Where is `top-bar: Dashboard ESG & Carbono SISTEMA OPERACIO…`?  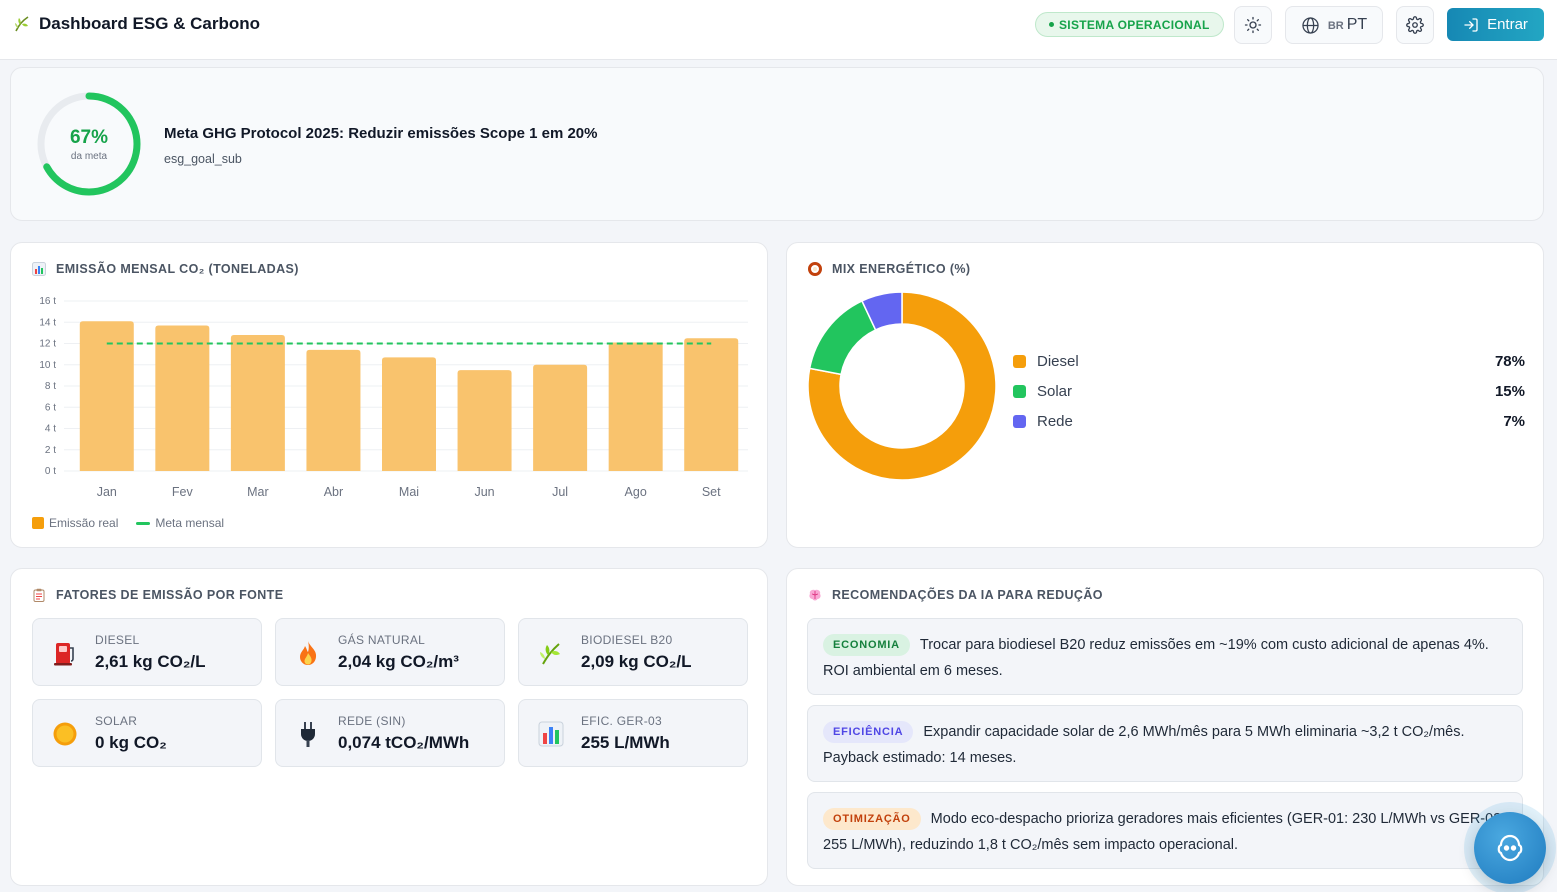 top-bar: Dashboard ESG & Carbono SISTEMA OPERACIO… is located at coordinates (778, 30).